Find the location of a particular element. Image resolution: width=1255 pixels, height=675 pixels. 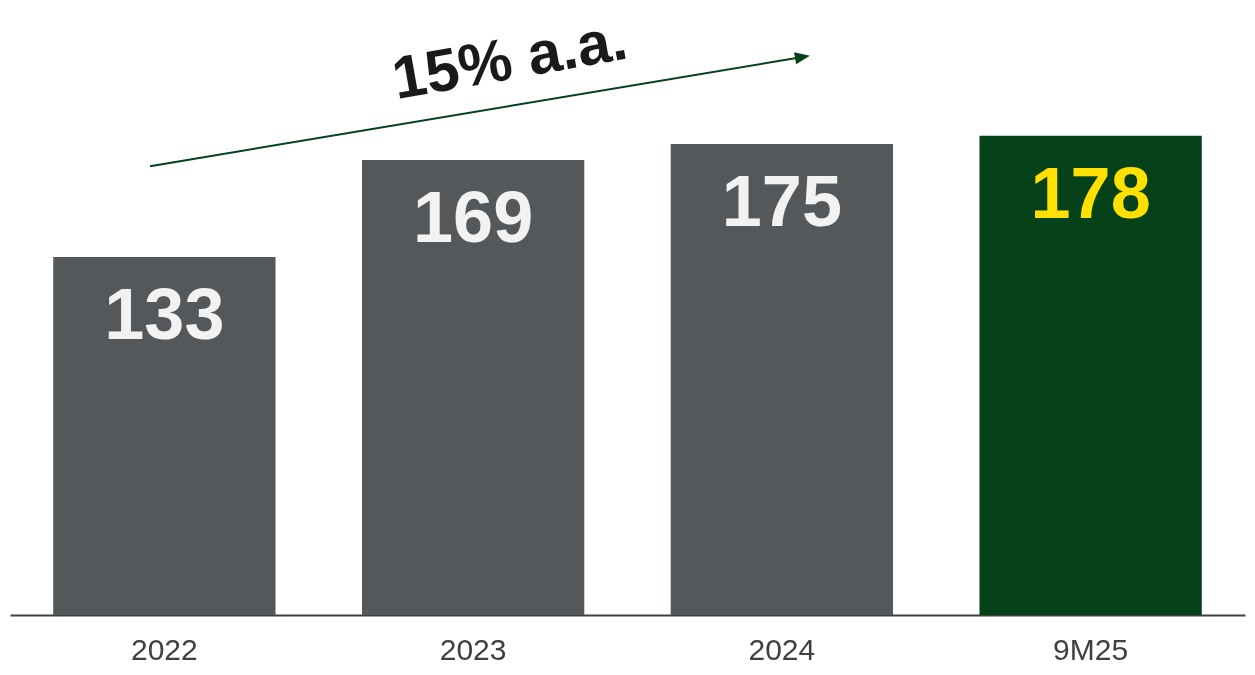

data-label: 178 is located at coordinates (1090, 192).